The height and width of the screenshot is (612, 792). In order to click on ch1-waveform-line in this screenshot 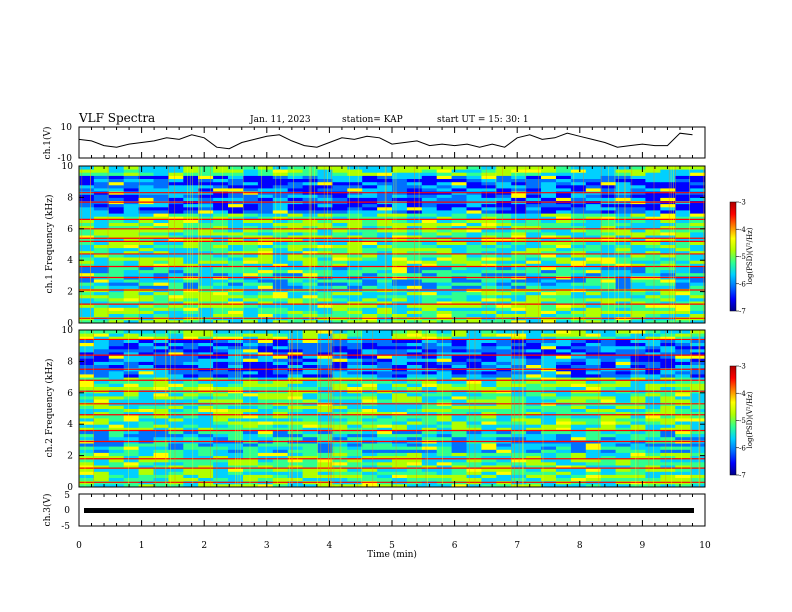, I will do `click(385, 141)`.